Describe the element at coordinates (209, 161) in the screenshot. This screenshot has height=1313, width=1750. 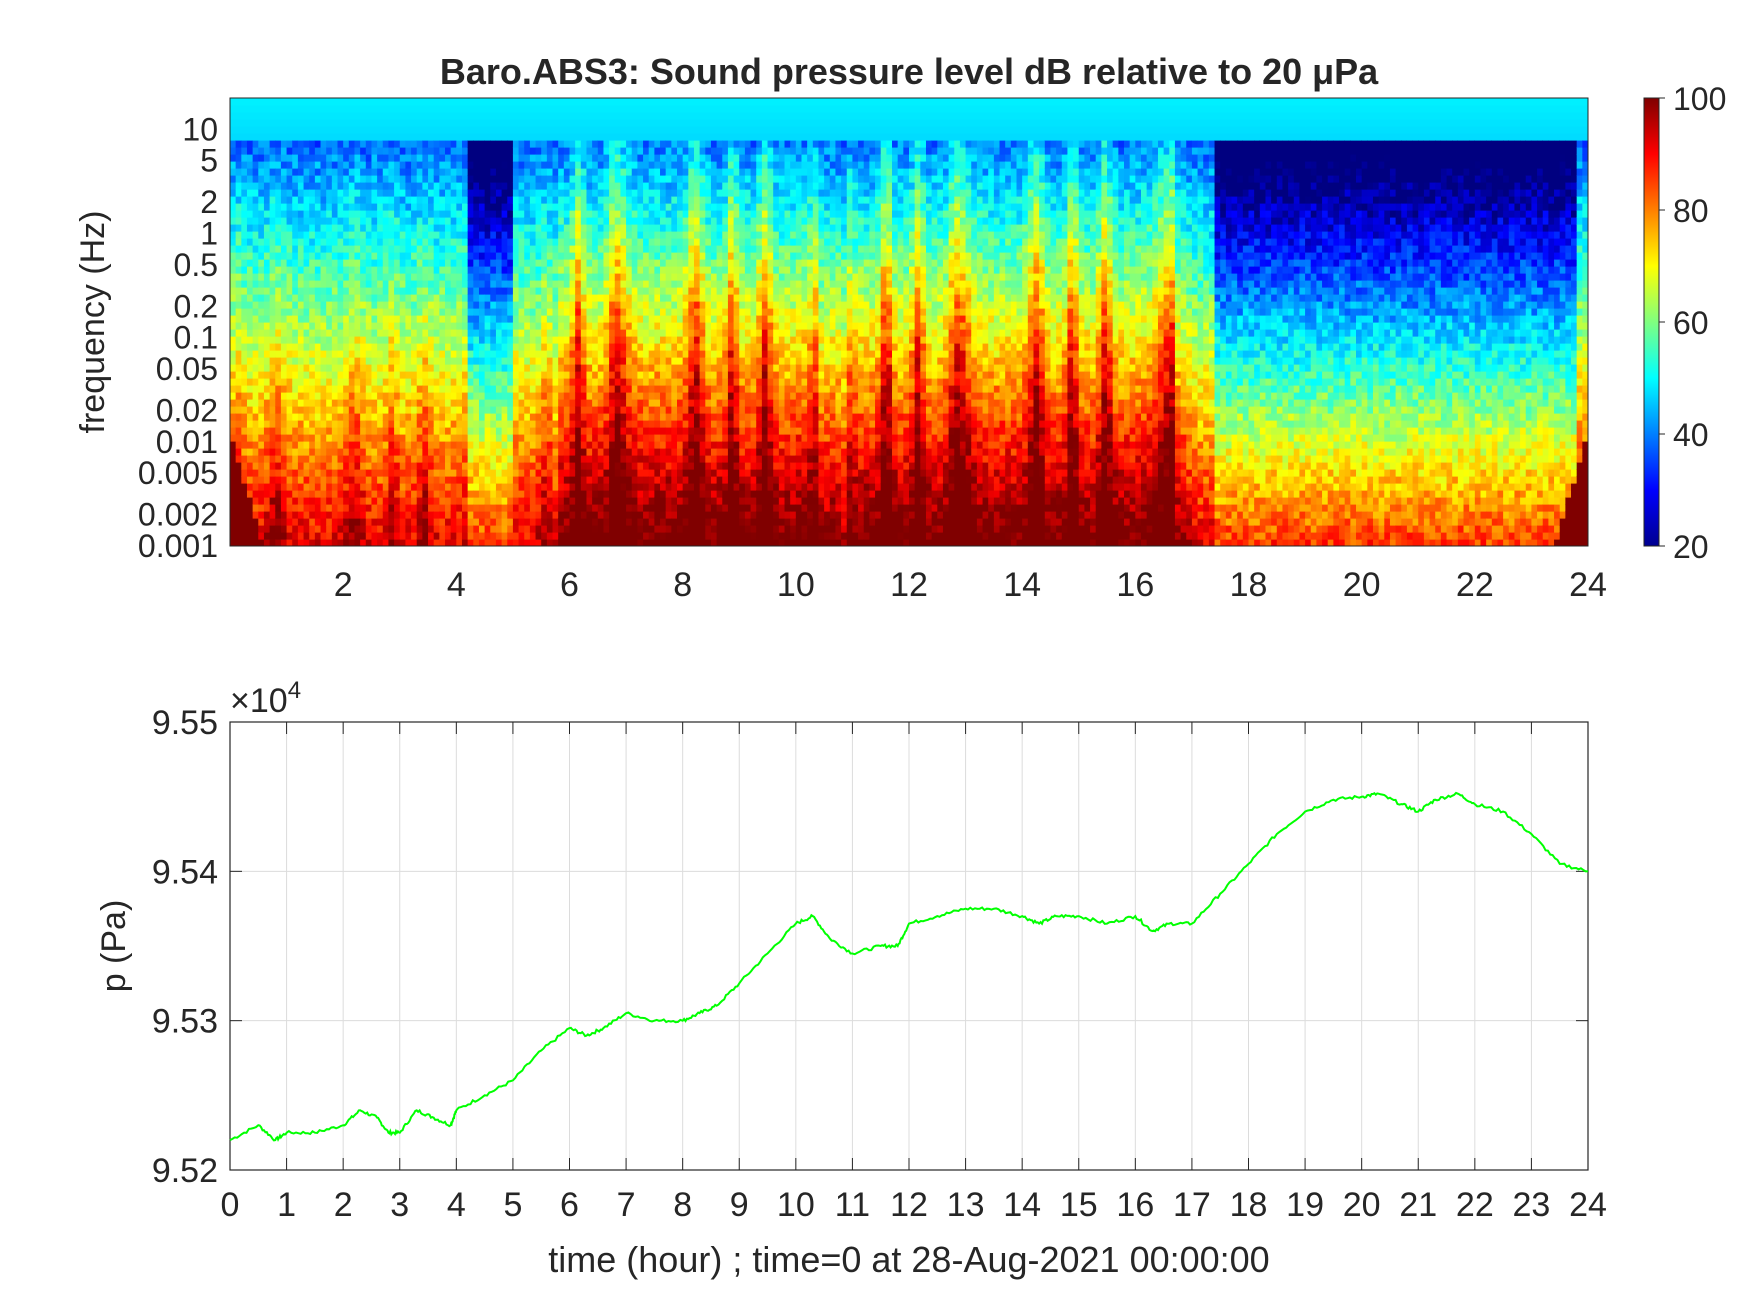
I see `spectrogram-y-tick-label: 5` at that location.